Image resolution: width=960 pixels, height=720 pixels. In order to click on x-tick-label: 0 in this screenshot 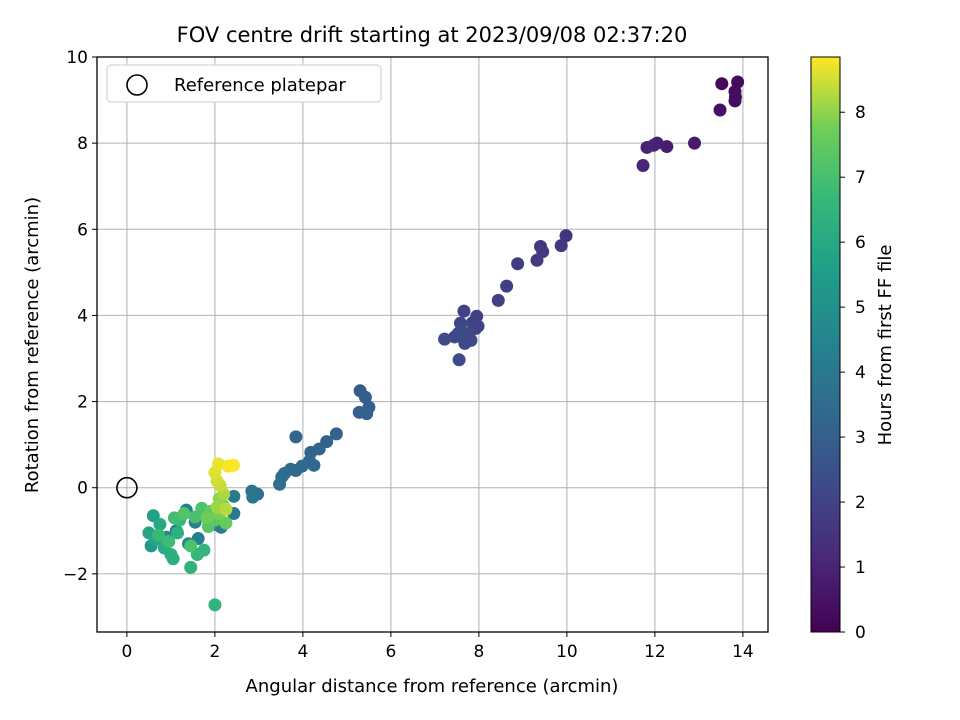, I will do `click(127, 652)`.